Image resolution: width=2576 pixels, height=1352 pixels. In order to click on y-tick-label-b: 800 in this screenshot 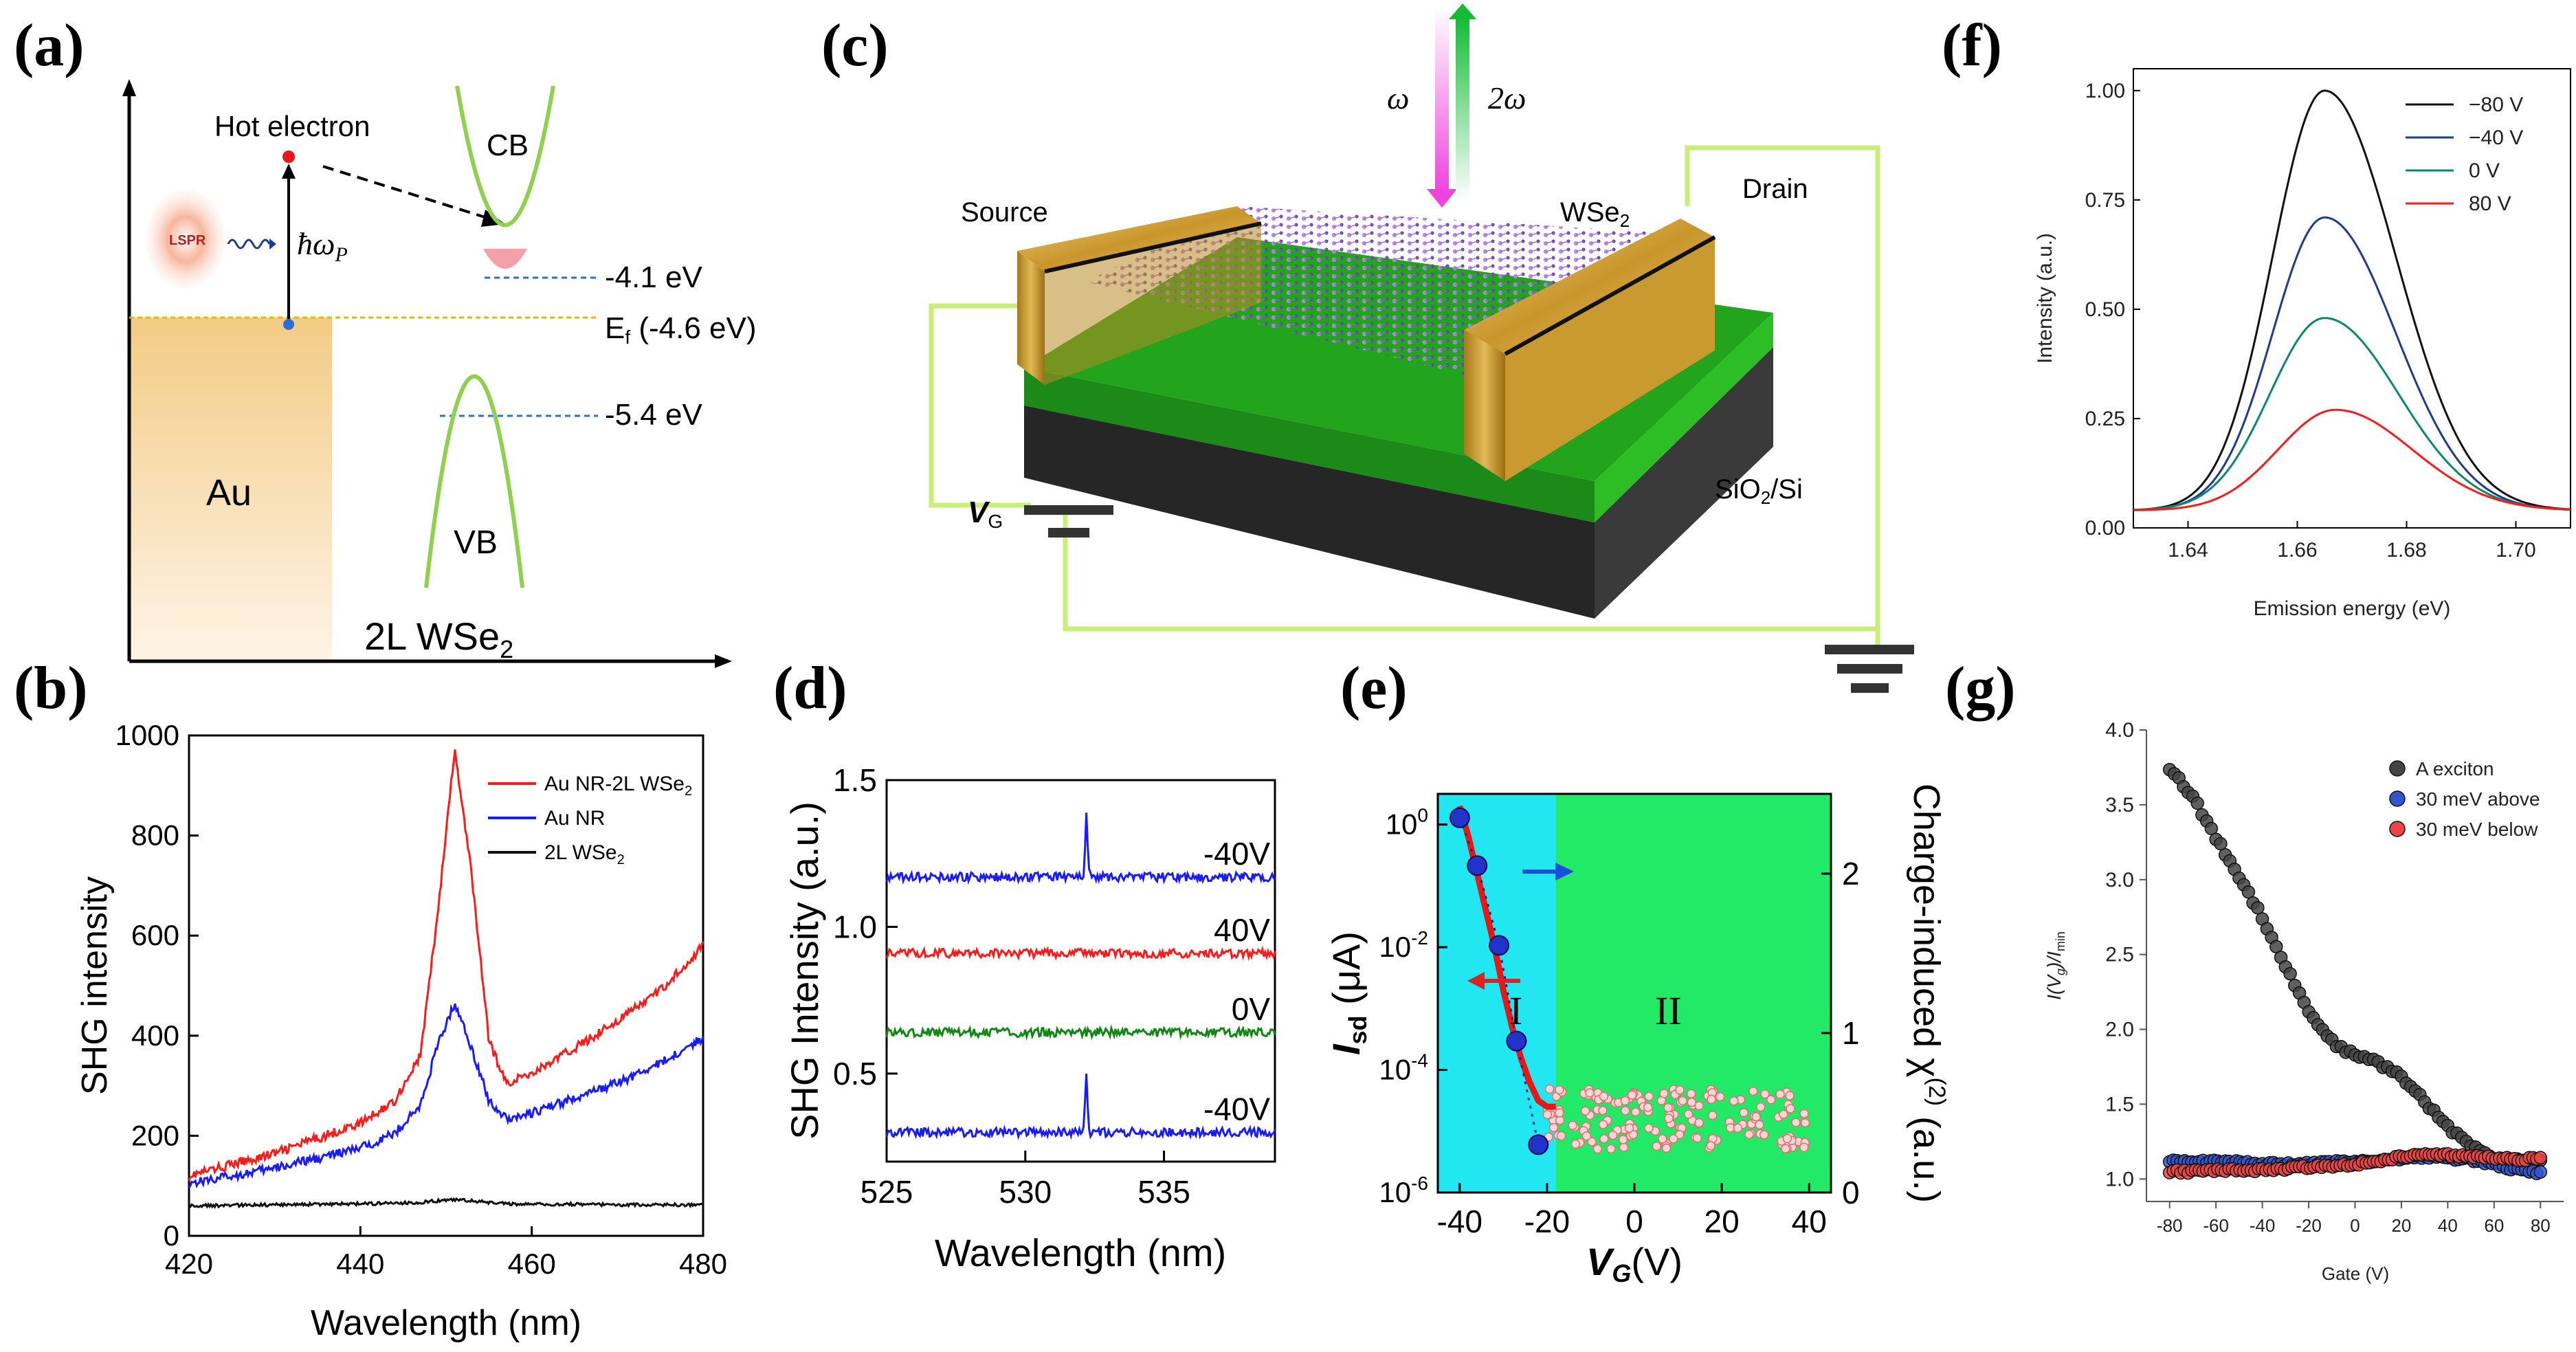, I will do `click(155, 835)`.